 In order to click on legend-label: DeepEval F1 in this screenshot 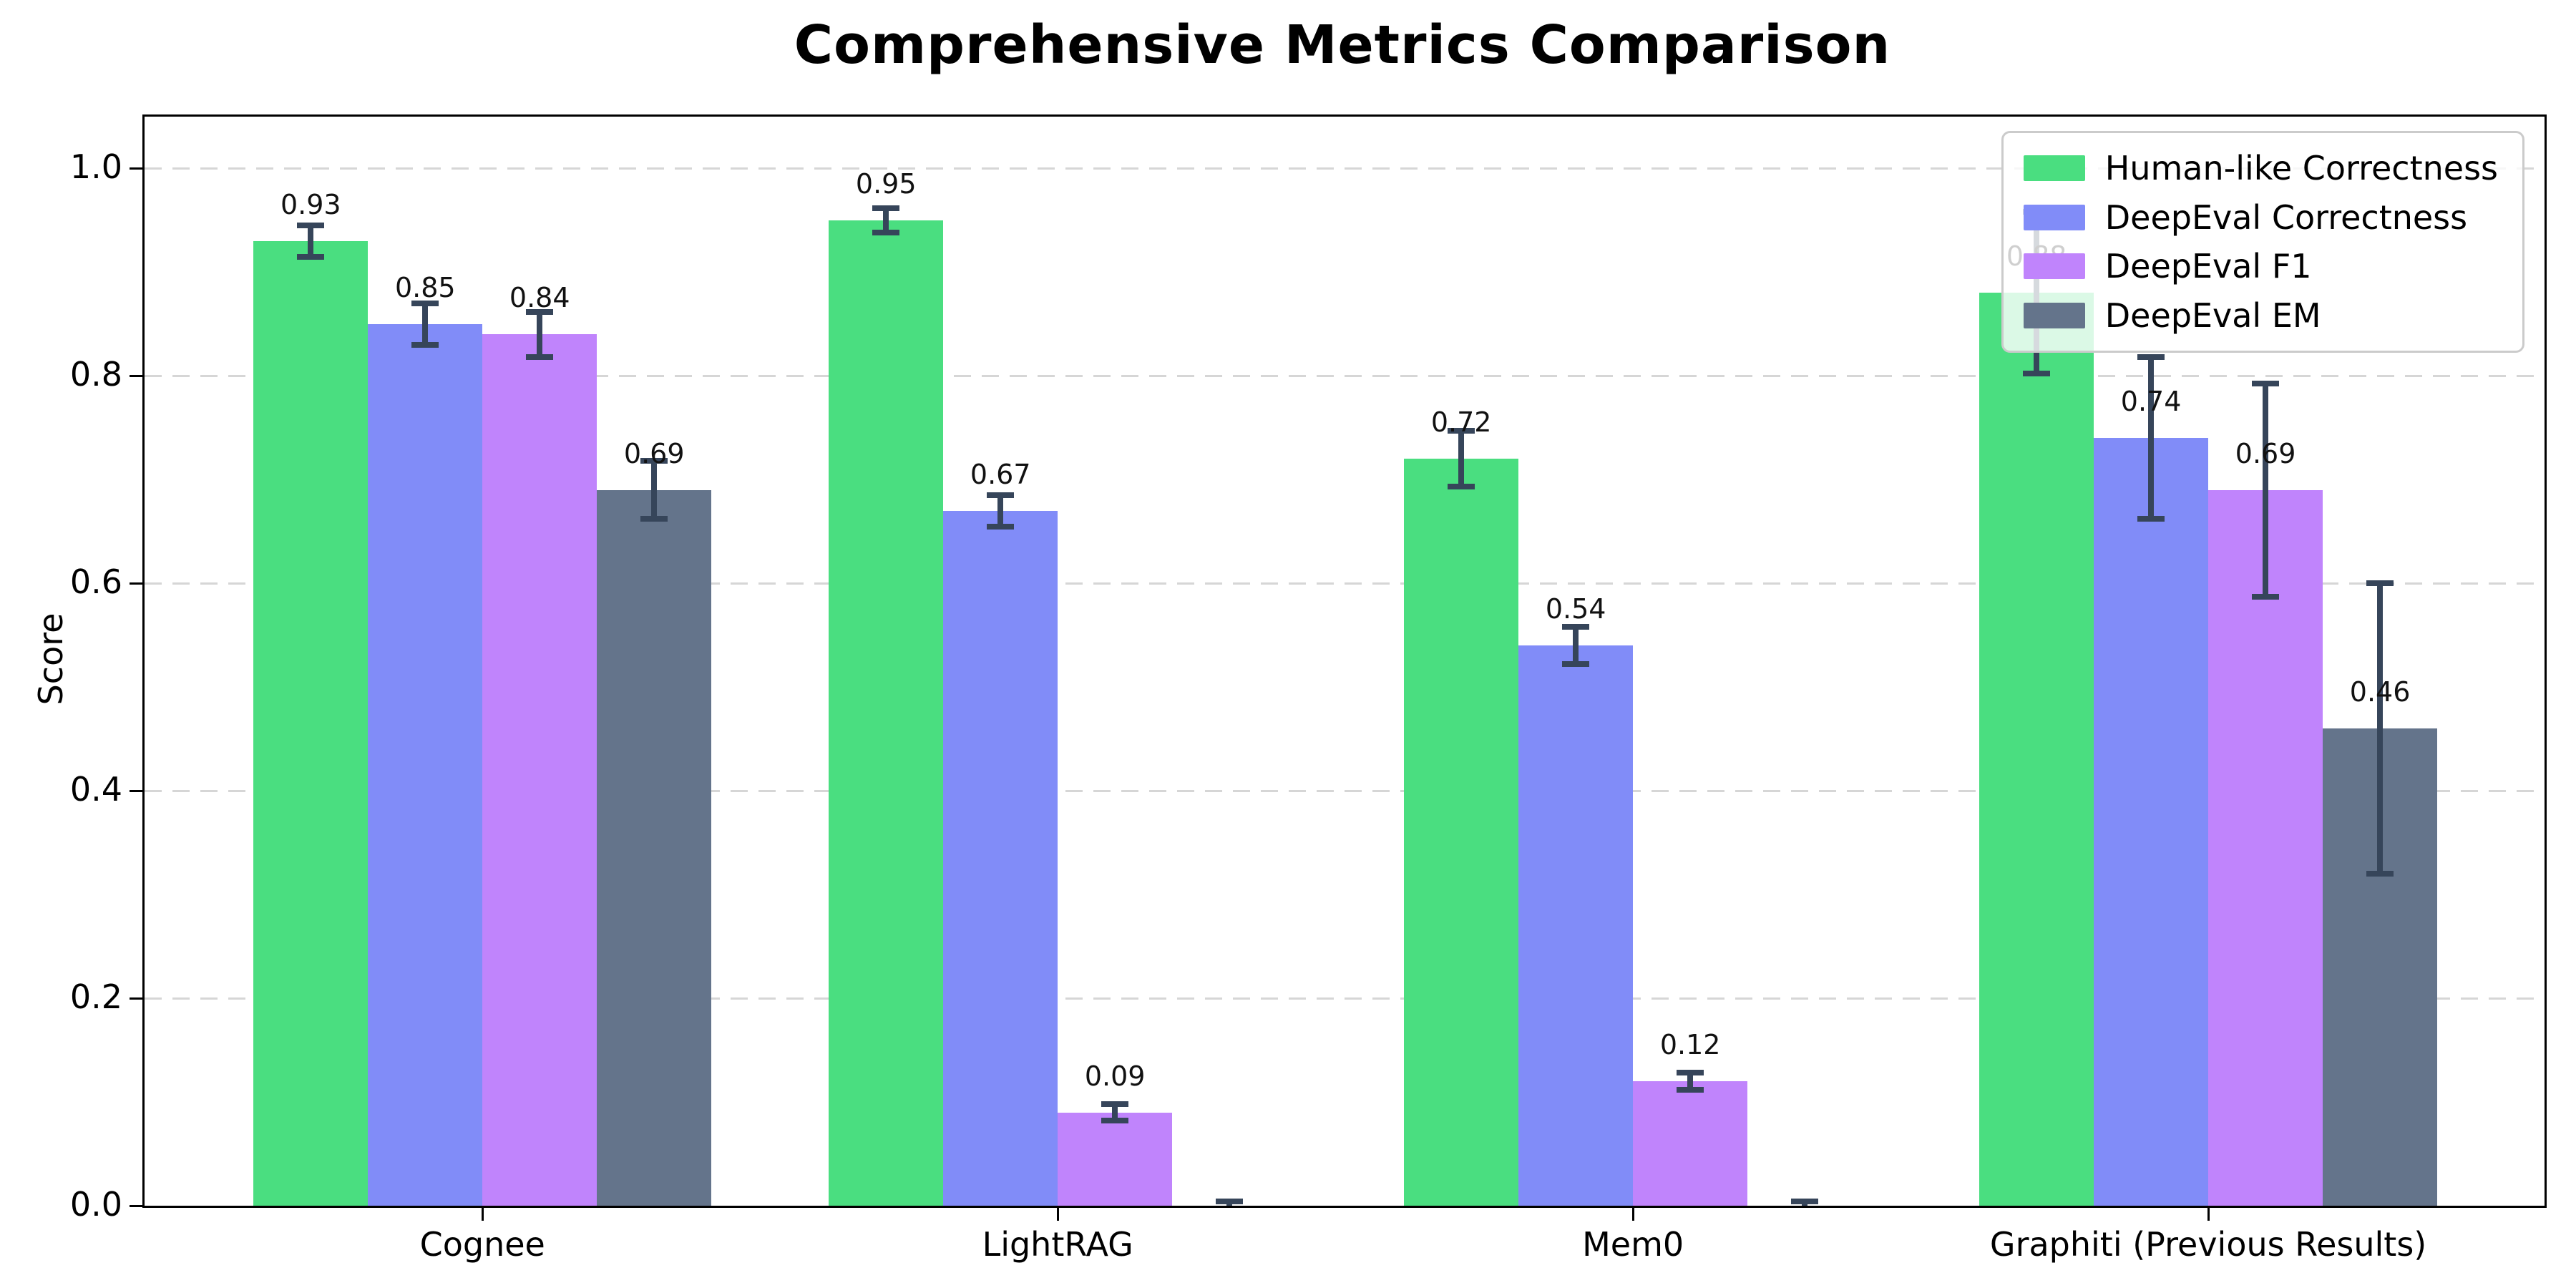, I will do `click(2208, 266)`.